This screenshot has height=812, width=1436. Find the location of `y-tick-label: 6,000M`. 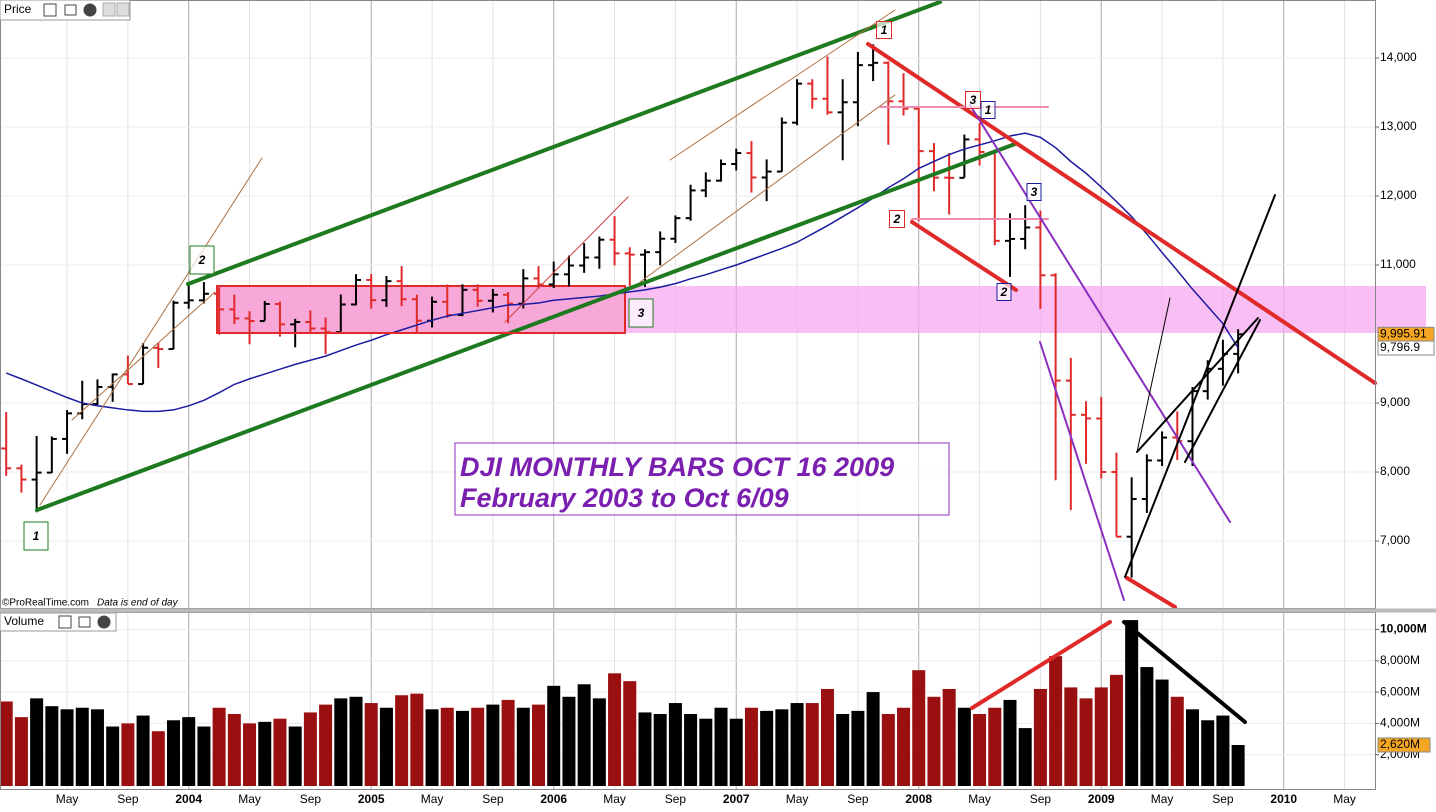

y-tick-label: 6,000M is located at coordinates (1400, 691).